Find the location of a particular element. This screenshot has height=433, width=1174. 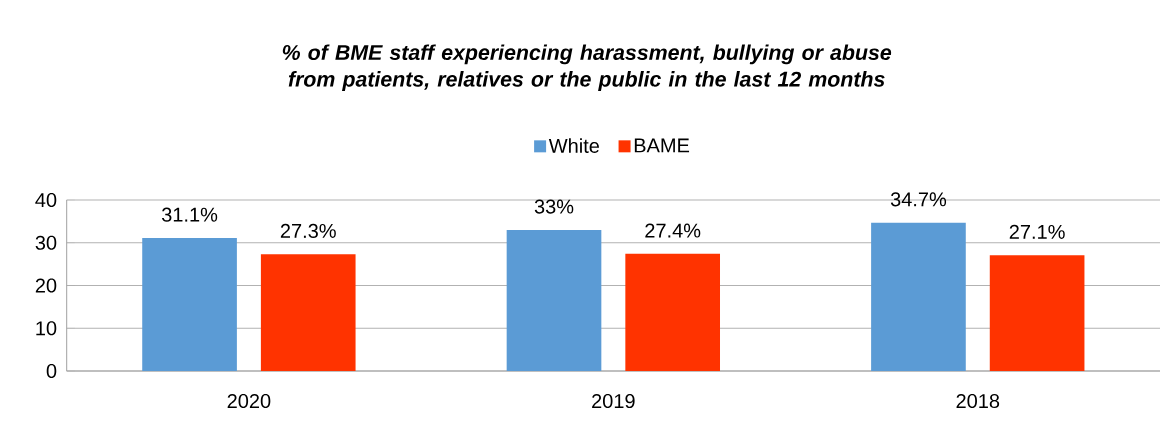

data-label: 27.3% is located at coordinates (308, 231).